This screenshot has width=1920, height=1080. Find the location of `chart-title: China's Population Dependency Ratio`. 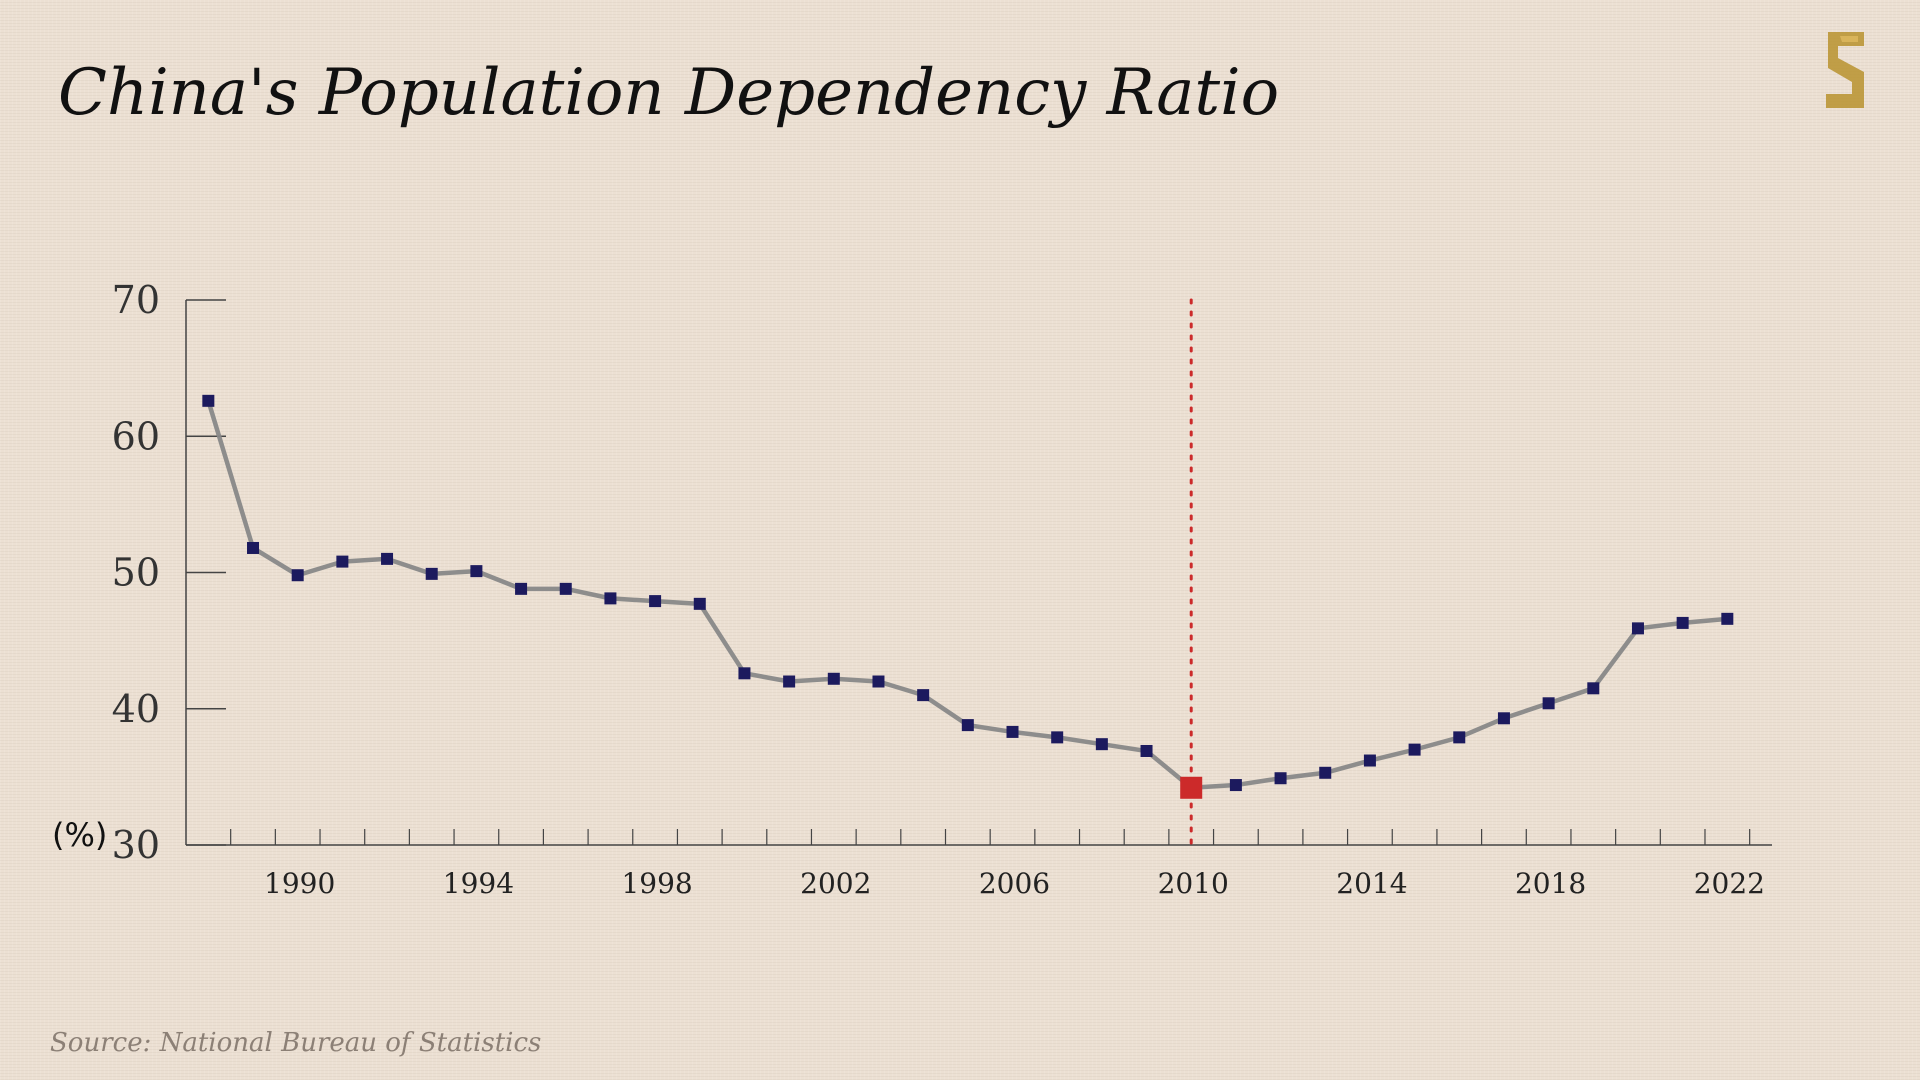

chart-title: China's Population Dependency Ratio is located at coordinates (669, 93).